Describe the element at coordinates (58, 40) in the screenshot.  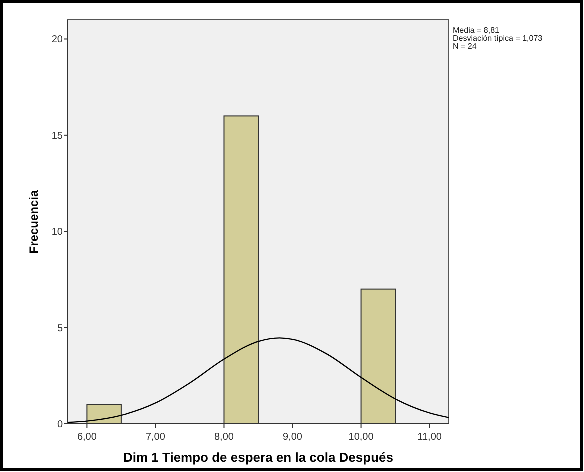
I see `y-tick-label: 20` at that location.